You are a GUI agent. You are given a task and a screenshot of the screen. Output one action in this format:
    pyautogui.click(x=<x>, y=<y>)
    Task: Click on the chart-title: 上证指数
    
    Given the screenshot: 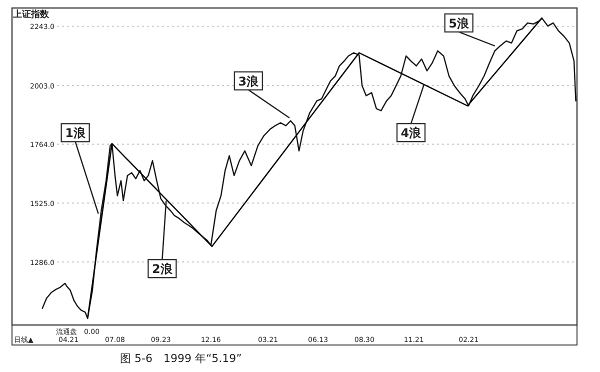 What is the action you would take?
    pyautogui.click(x=31, y=14)
    